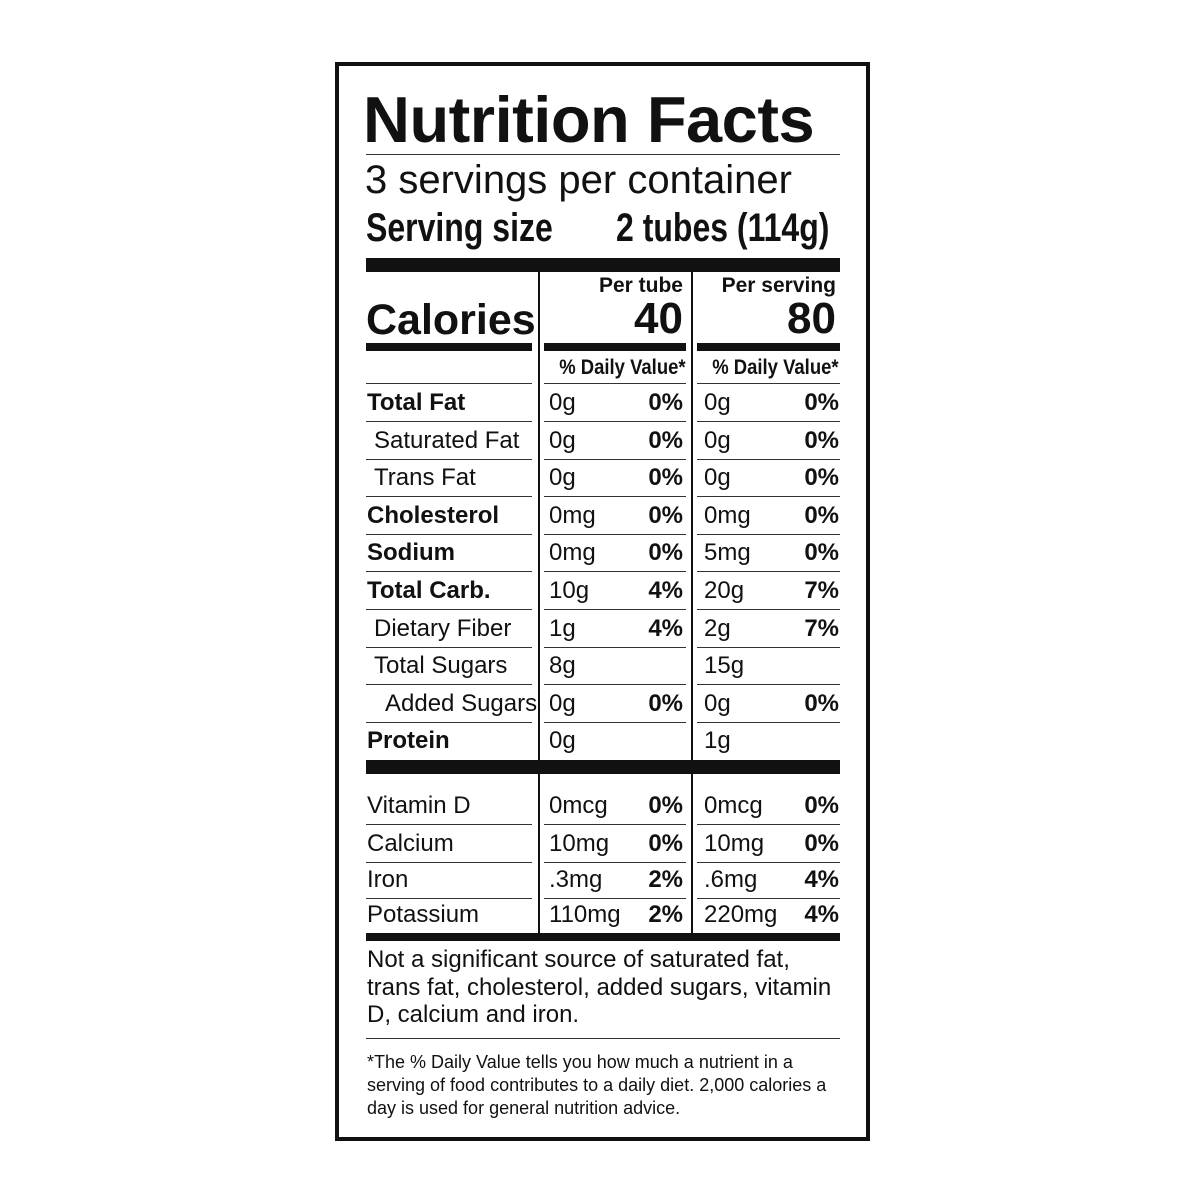 The height and width of the screenshot is (1200, 1200). I want to click on nutrient-name: Saturated Fat, so click(447, 440).